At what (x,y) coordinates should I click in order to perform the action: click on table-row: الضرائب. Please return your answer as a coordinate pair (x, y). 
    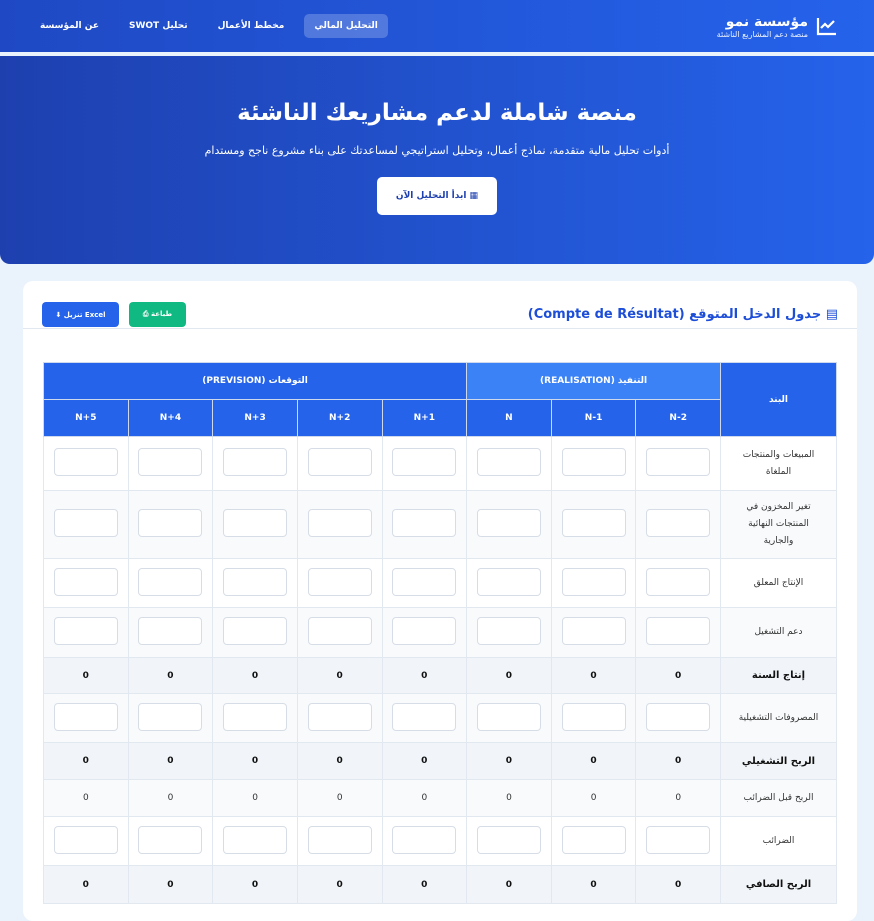
    Looking at the image, I should click on (440, 841).